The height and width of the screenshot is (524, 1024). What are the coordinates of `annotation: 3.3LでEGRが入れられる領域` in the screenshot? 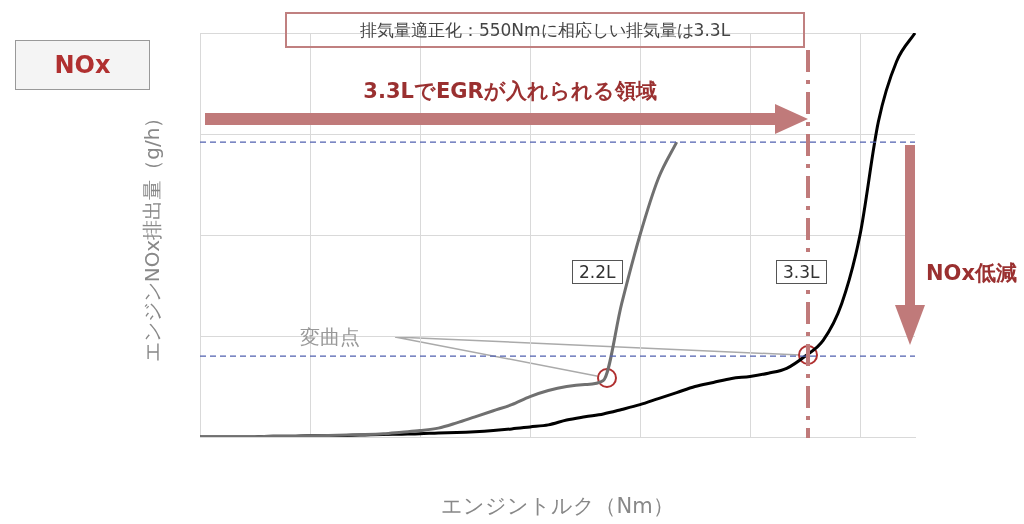 It's located at (510, 91).